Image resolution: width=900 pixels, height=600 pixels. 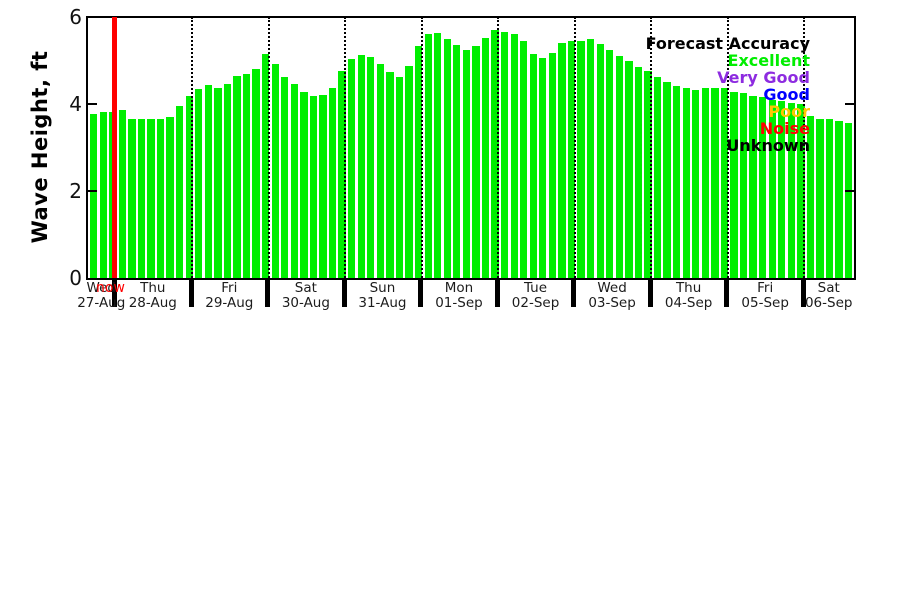 I want to click on day-label: Sun 31-Aug, so click(x=382, y=295).